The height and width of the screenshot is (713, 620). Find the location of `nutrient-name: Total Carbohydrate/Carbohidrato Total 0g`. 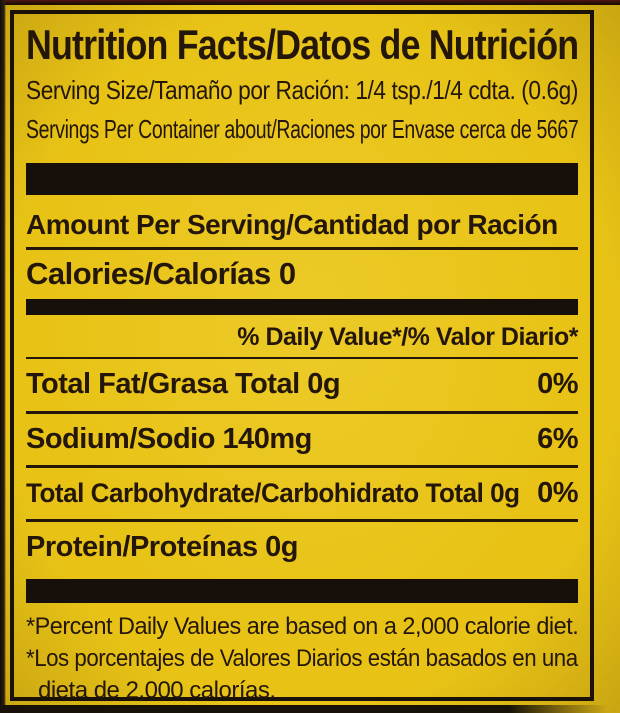

nutrient-name: Total Carbohydrate/Carbohidrato Total 0g is located at coordinates (273, 492).